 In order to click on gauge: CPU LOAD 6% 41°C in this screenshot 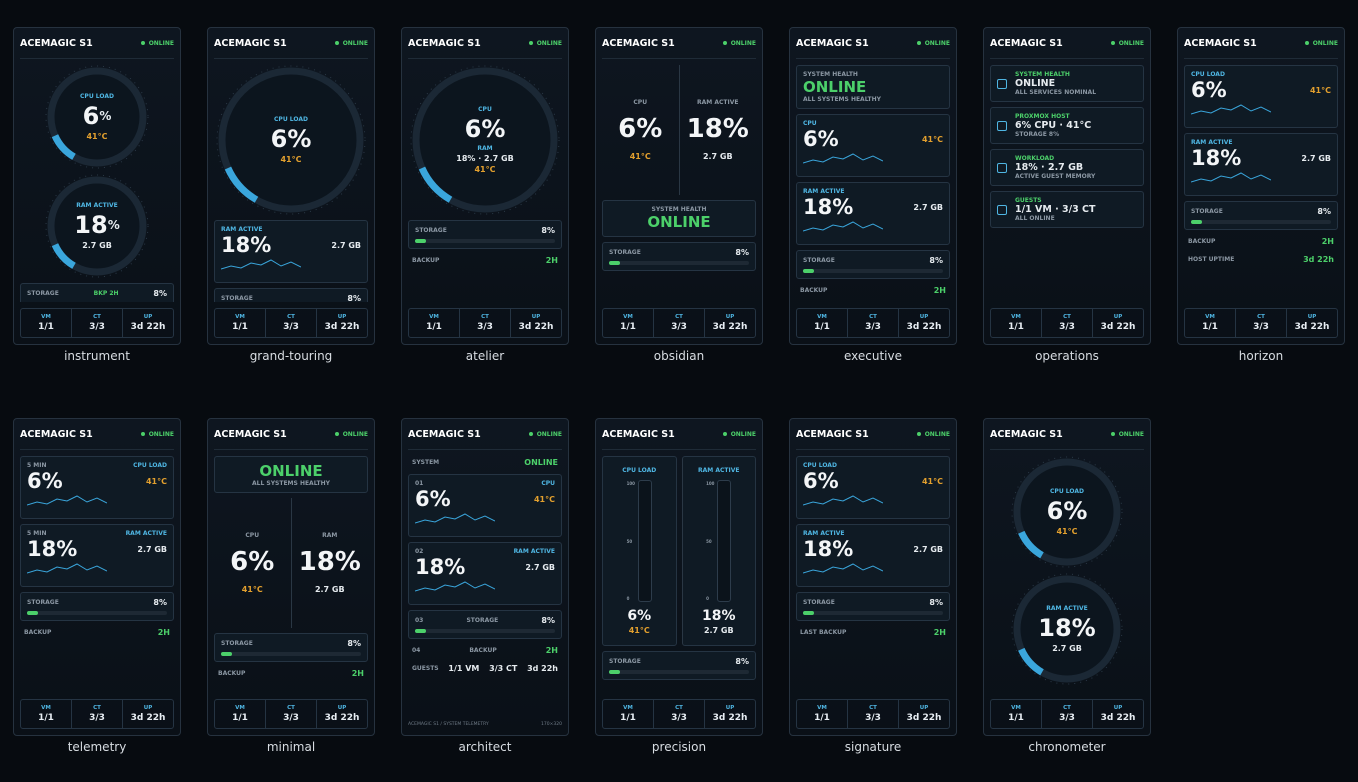, I will do `click(97, 117)`.